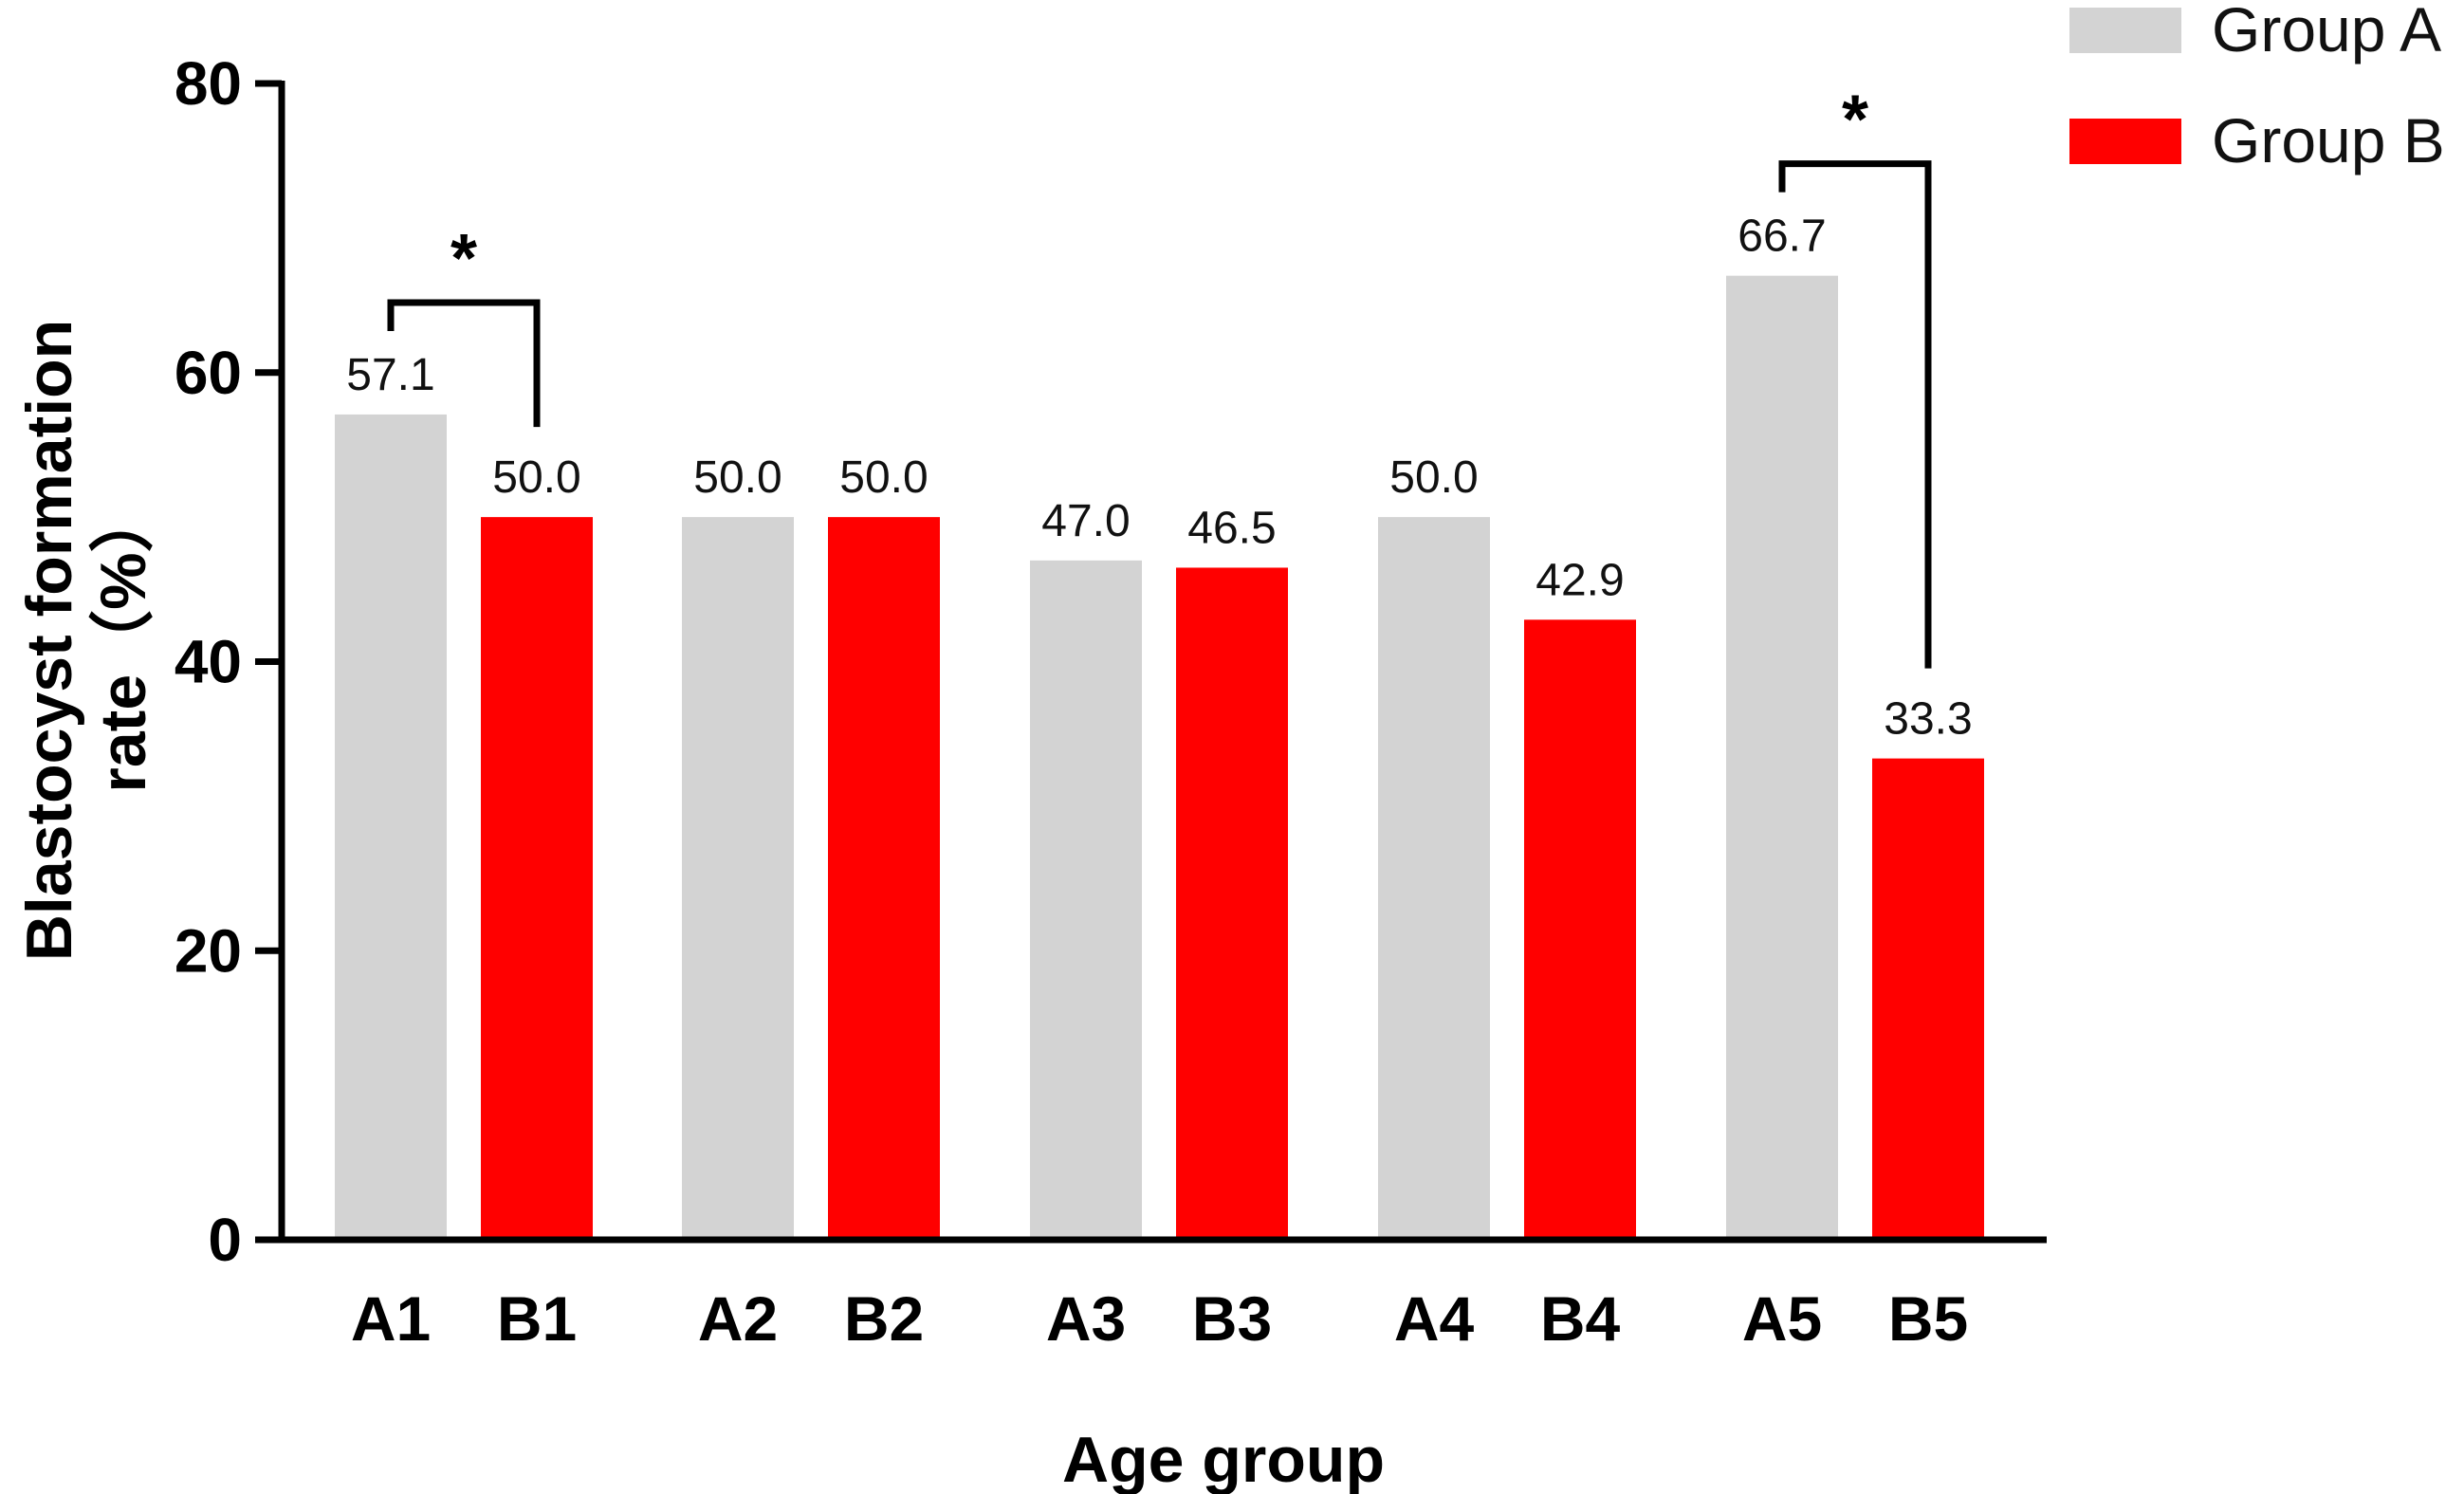 The image size is (2464, 1494). I want to click on y-tick-label-20: 20, so click(208, 951).